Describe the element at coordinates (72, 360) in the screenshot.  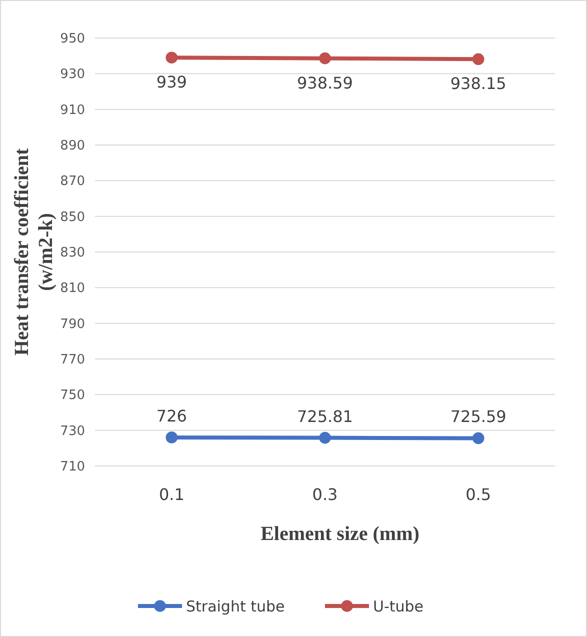
I see `y-tick-label: 770` at that location.